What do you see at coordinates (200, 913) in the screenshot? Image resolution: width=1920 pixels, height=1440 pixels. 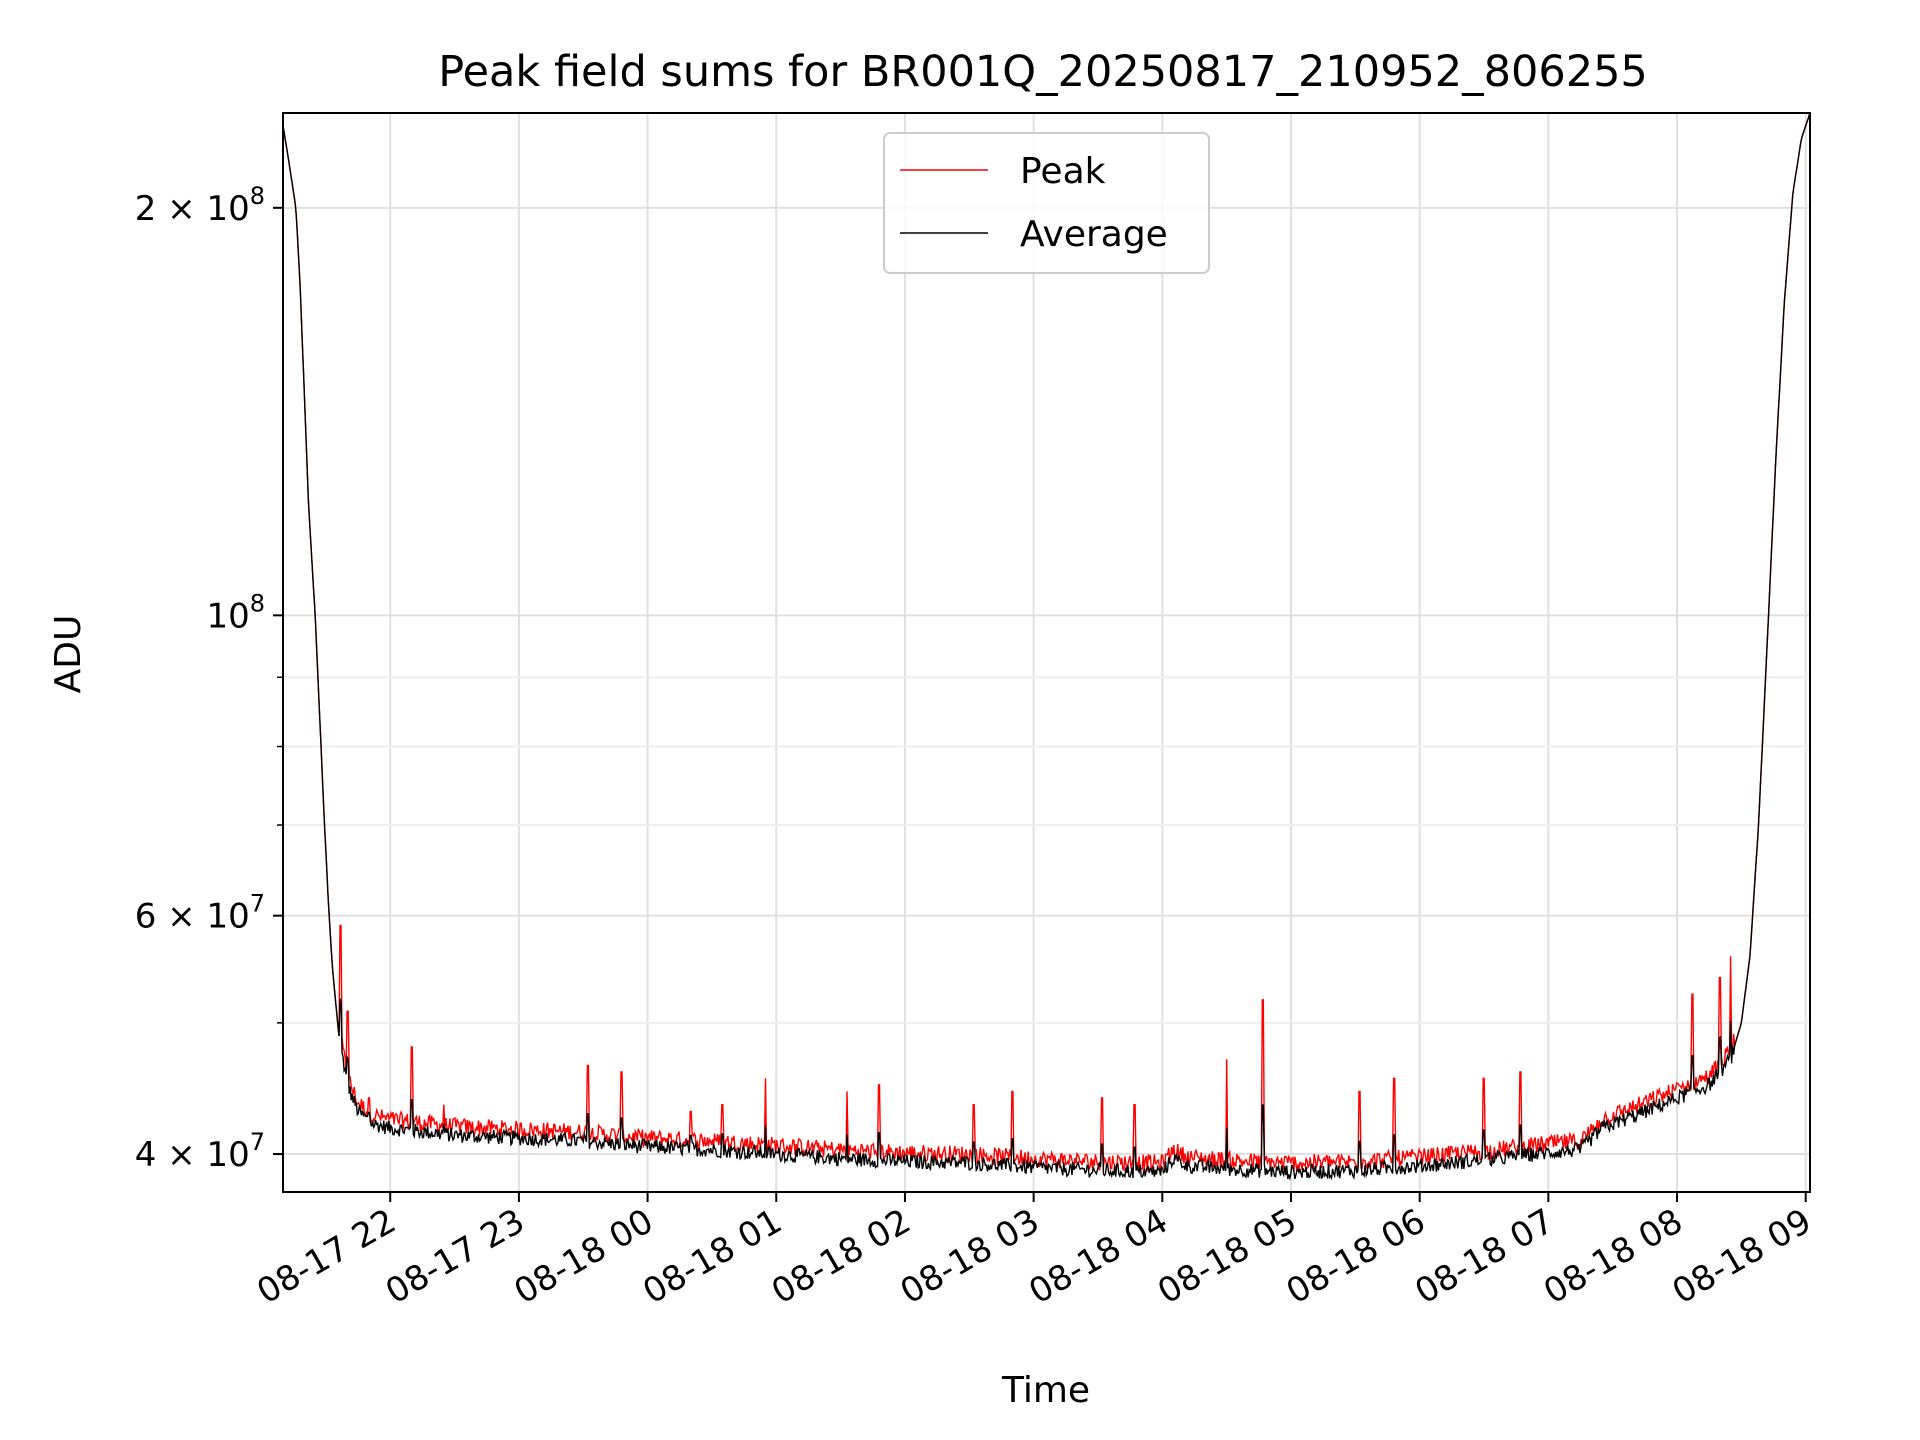 I see `y-tick-label: 6 × 107` at bounding box center [200, 913].